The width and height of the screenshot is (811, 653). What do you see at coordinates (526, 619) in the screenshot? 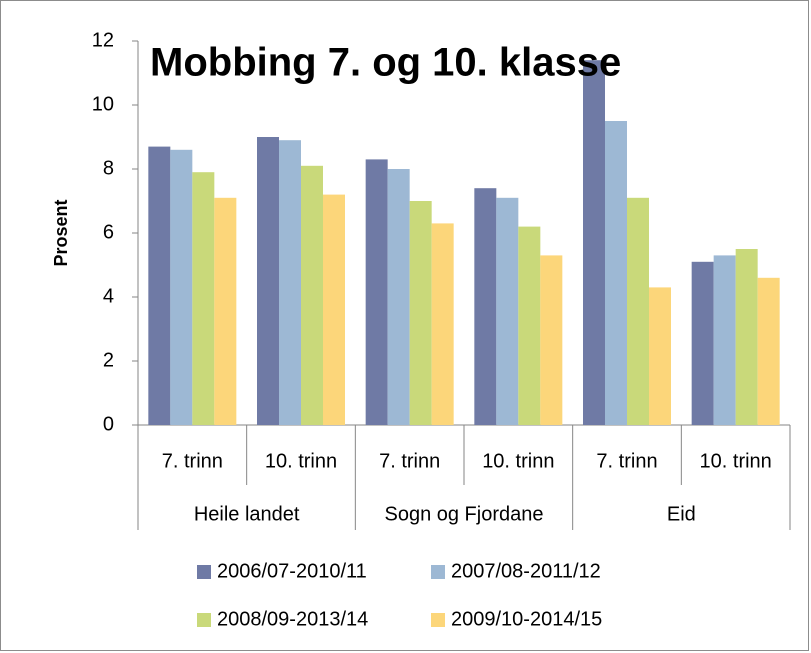
I see `legend-label: 2009/10-2014/15` at bounding box center [526, 619].